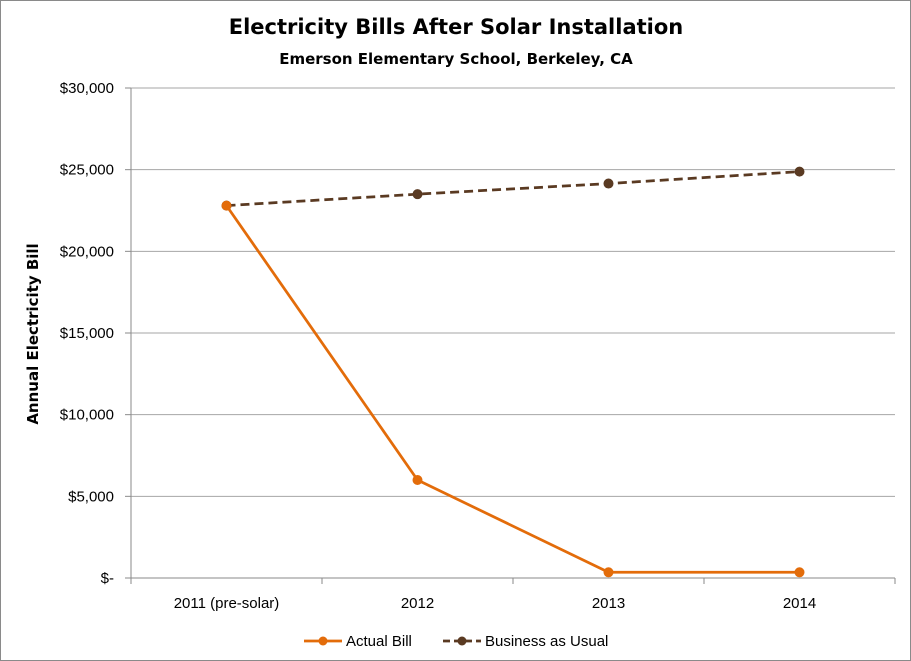  Describe the element at coordinates (87, 88) in the screenshot. I see `y-tick-label: $30,000` at that location.